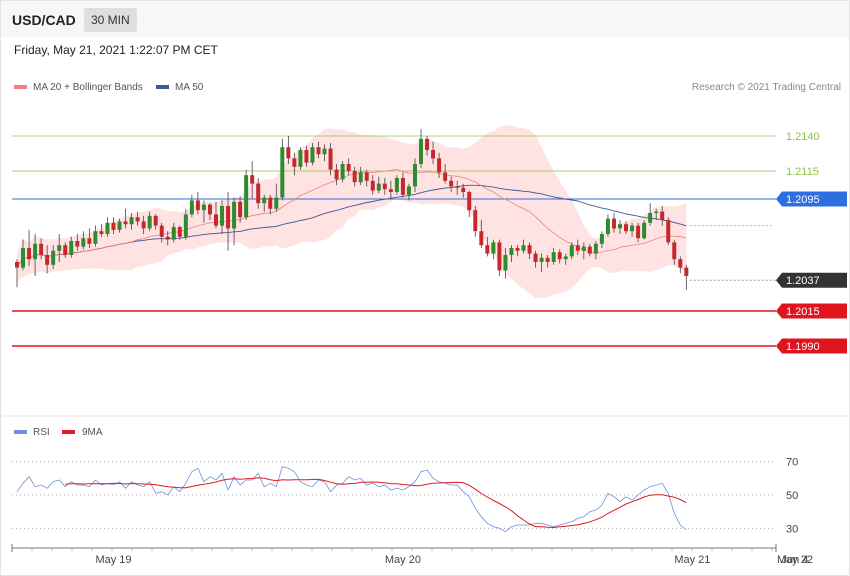  What do you see at coordinates (425, 19) in the screenshot?
I see `header-bar: USD/CAD 30 MIN` at bounding box center [425, 19].